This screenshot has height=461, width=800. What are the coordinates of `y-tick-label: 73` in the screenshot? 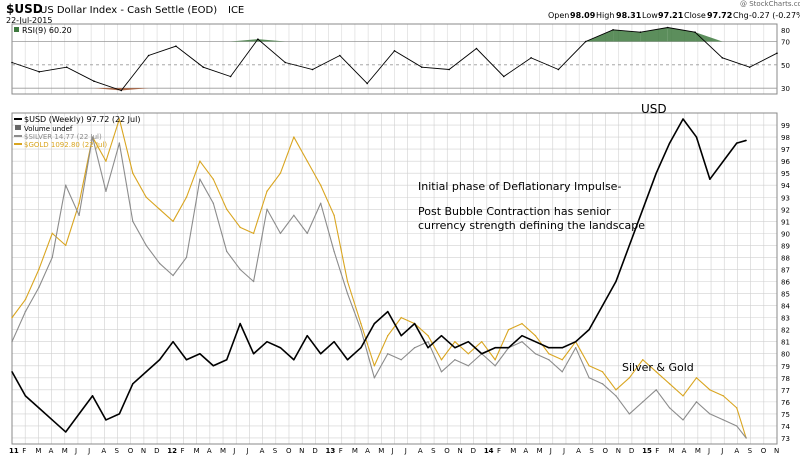 It's located at (785, 439).